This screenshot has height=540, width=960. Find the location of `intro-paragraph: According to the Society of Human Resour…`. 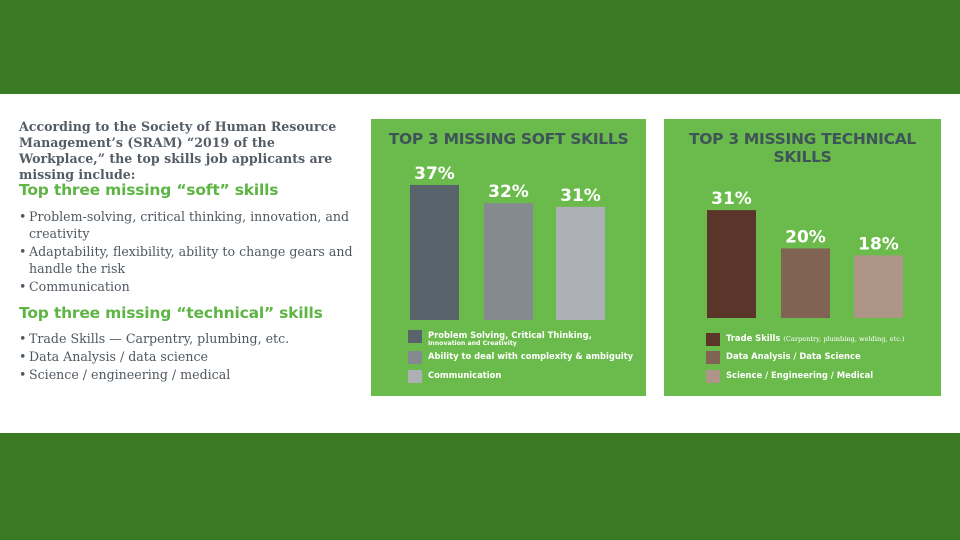

intro-paragraph: According to the Society of Human Resour… is located at coordinates (178, 150).